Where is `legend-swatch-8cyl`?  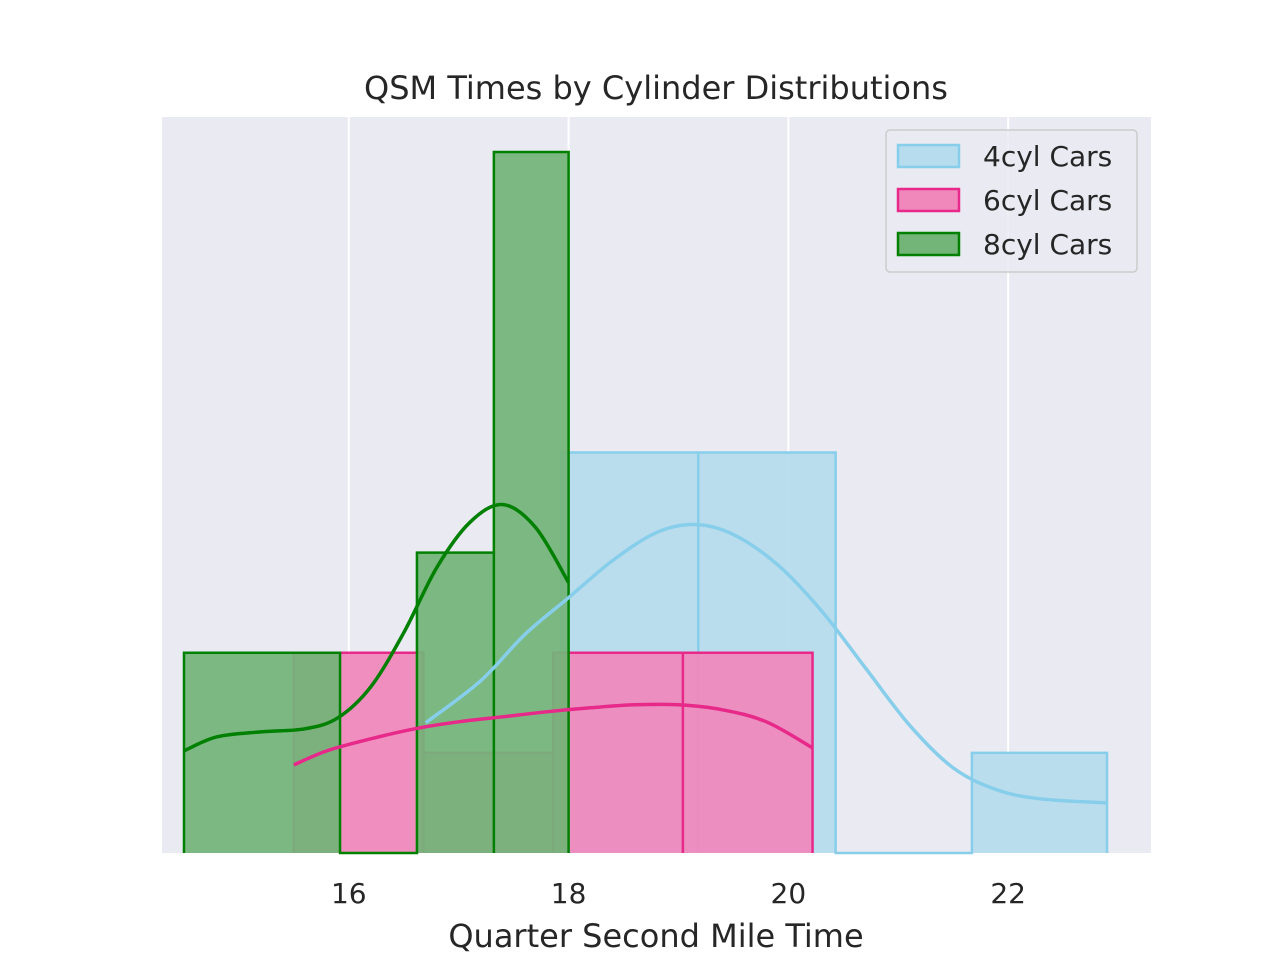 legend-swatch-8cyl is located at coordinates (928, 244).